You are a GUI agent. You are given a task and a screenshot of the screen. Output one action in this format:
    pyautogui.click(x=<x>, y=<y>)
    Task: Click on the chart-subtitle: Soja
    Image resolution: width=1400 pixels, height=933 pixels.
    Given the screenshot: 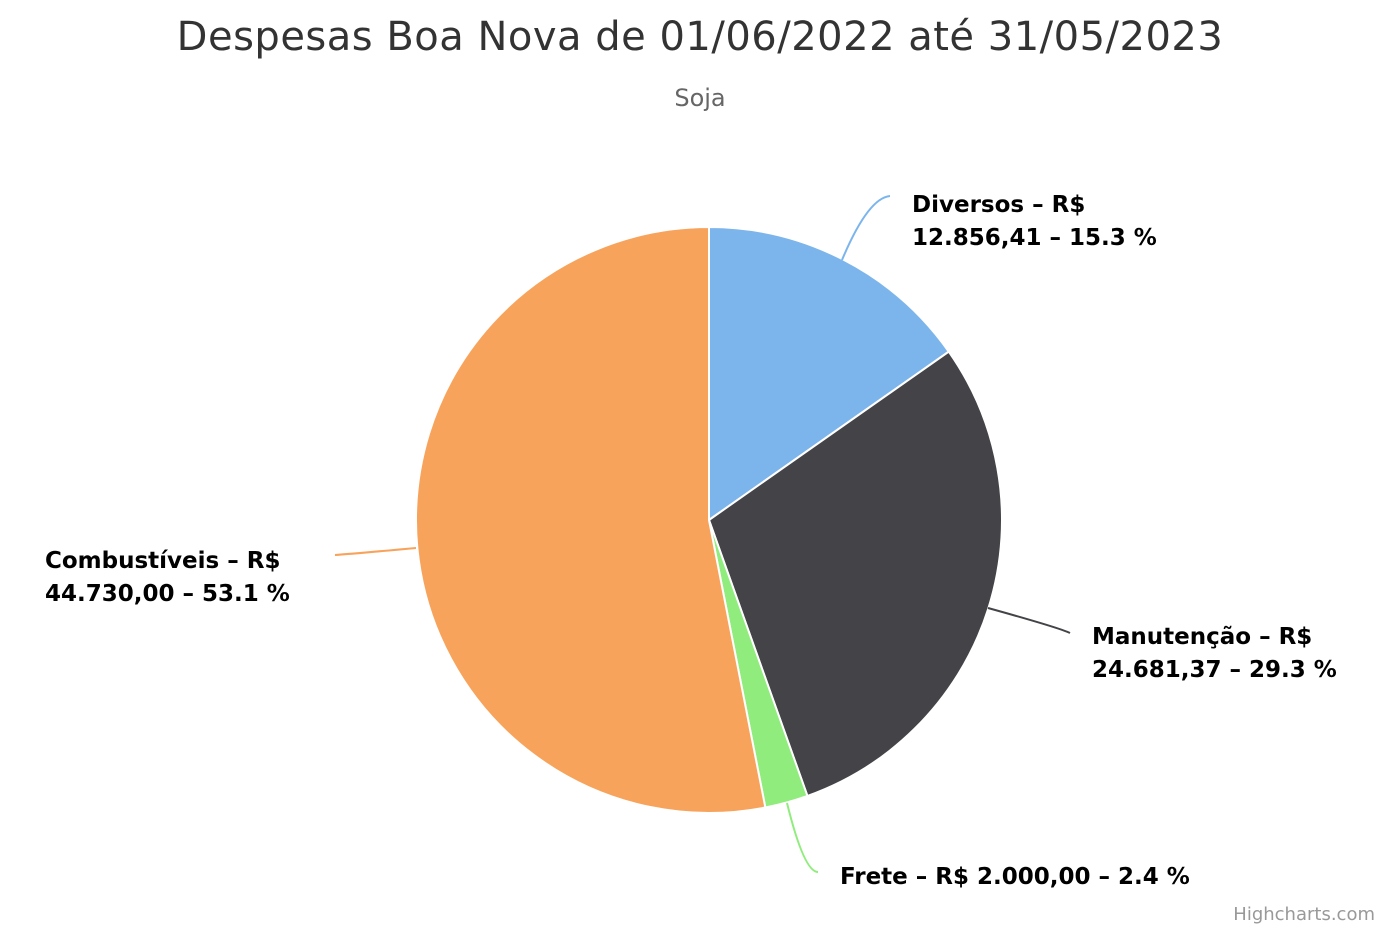 What is the action you would take?
    pyautogui.click(x=700, y=98)
    